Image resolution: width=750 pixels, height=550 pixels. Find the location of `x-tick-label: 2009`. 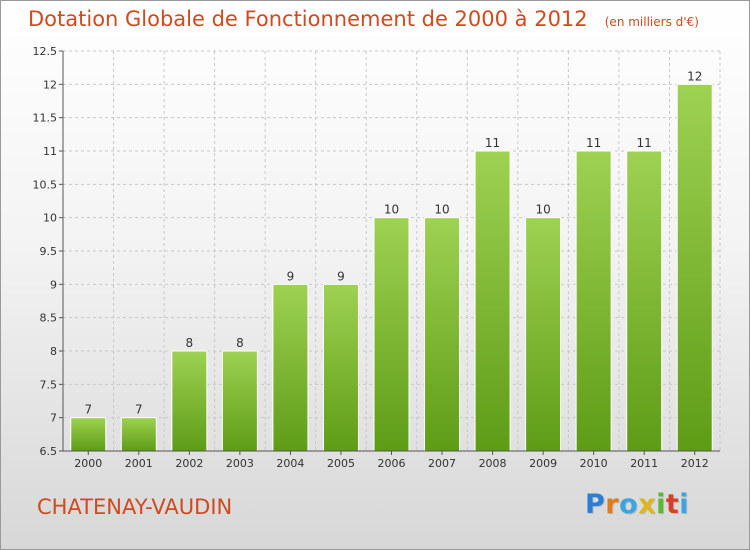

x-tick-label: 2009 is located at coordinates (543, 463).